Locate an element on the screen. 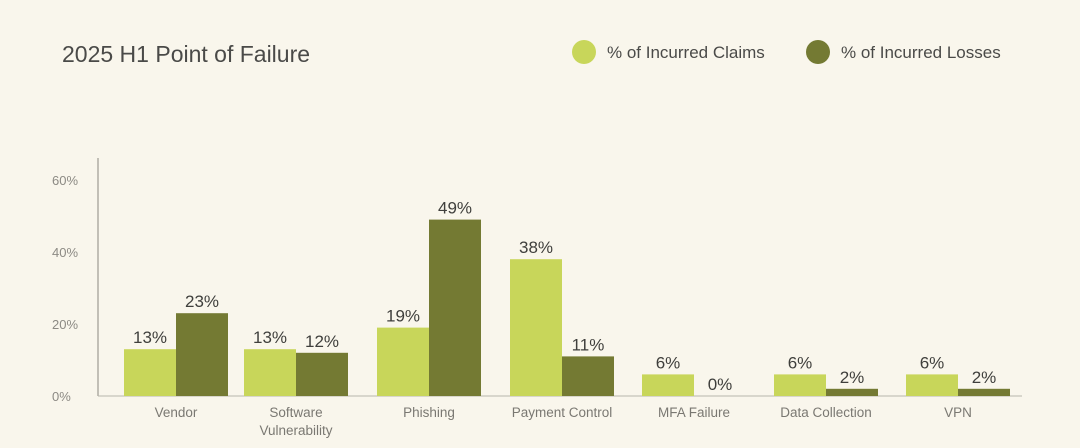 Image resolution: width=1080 pixels, height=448 pixels. legend-label-losses: % of Incurred Losses is located at coordinates (921, 52).